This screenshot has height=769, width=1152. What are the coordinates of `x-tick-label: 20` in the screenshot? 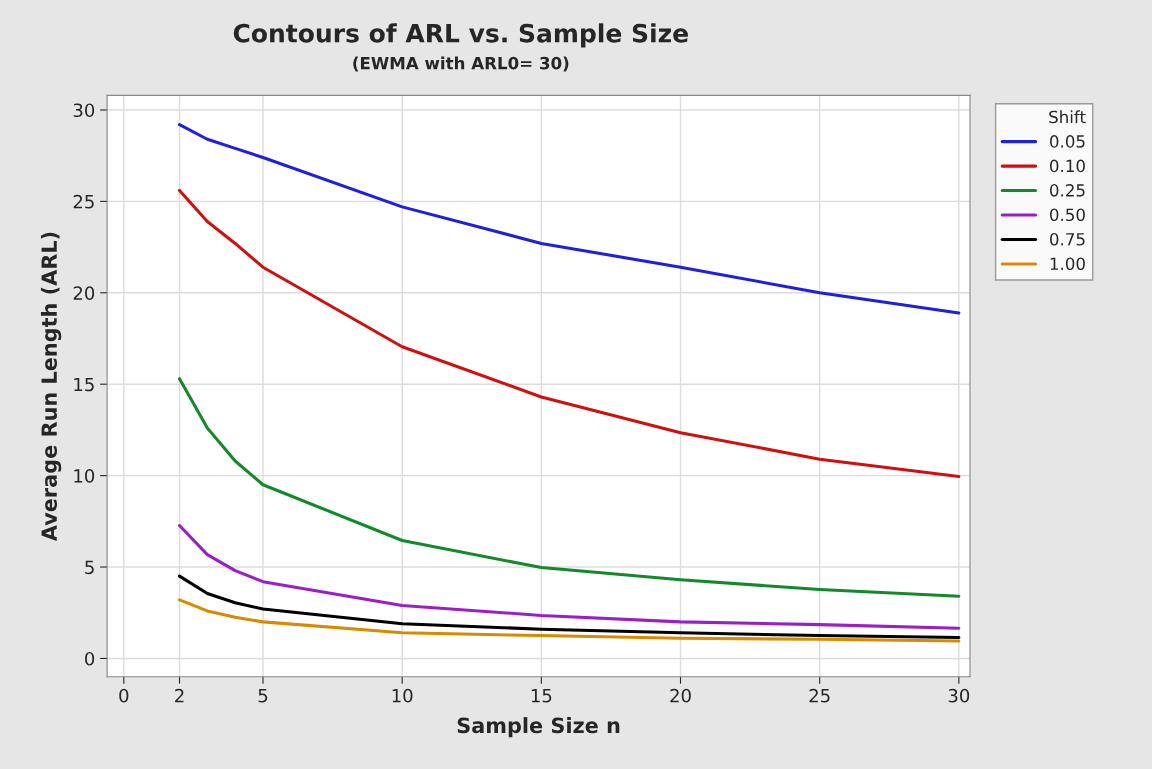 It's located at (680, 695).